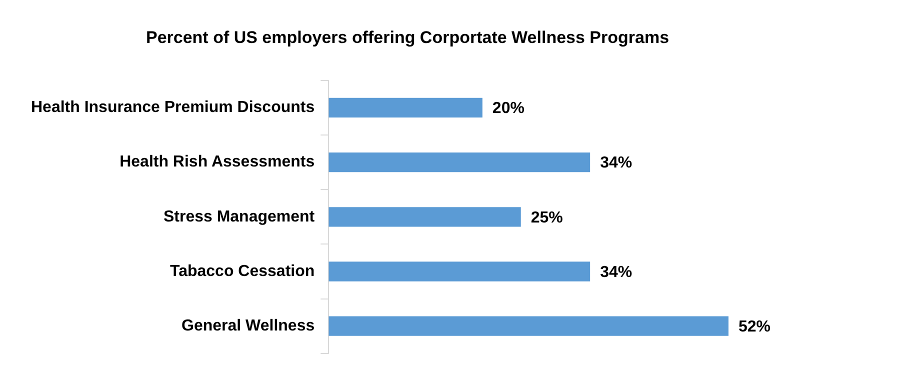 The height and width of the screenshot is (369, 900). What do you see at coordinates (248, 326) in the screenshot?
I see `y-tick-label: General Wellness` at bounding box center [248, 326].